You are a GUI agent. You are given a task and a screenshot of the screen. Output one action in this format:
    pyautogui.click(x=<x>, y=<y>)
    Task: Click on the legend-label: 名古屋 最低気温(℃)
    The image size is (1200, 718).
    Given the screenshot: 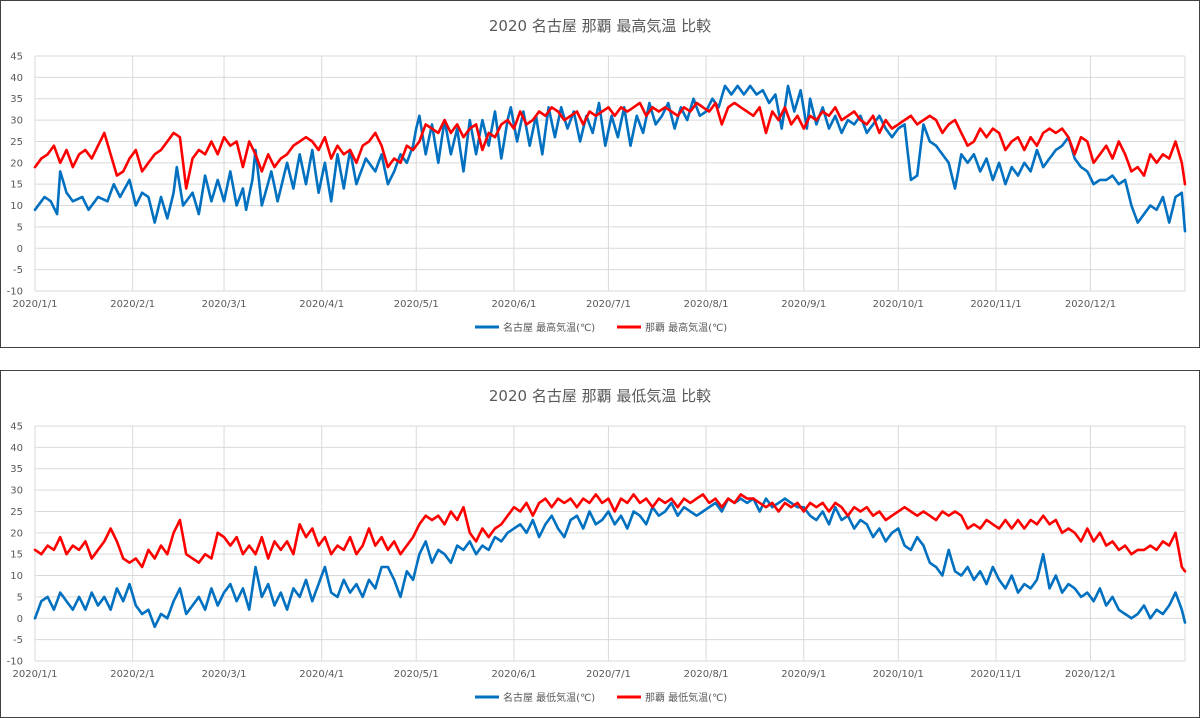 What is the action you would take?
    pyautogui.click(x=549, y=697)
    